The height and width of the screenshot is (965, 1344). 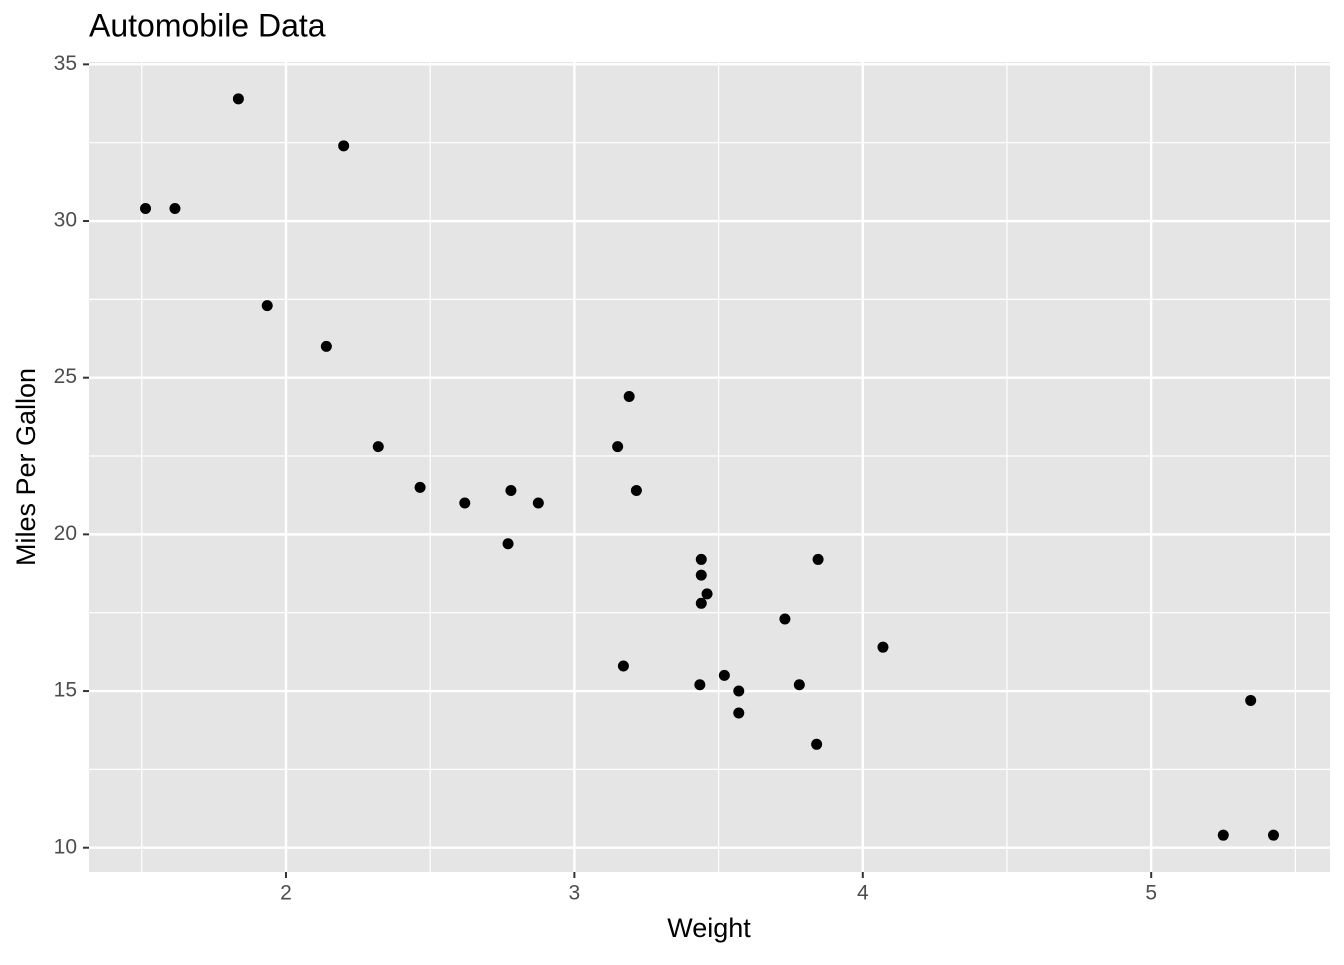 What do you see at coordinates (65, 376) in the screenshot?
I see `y-tick-label: 25` at bounding box center [65, 376].